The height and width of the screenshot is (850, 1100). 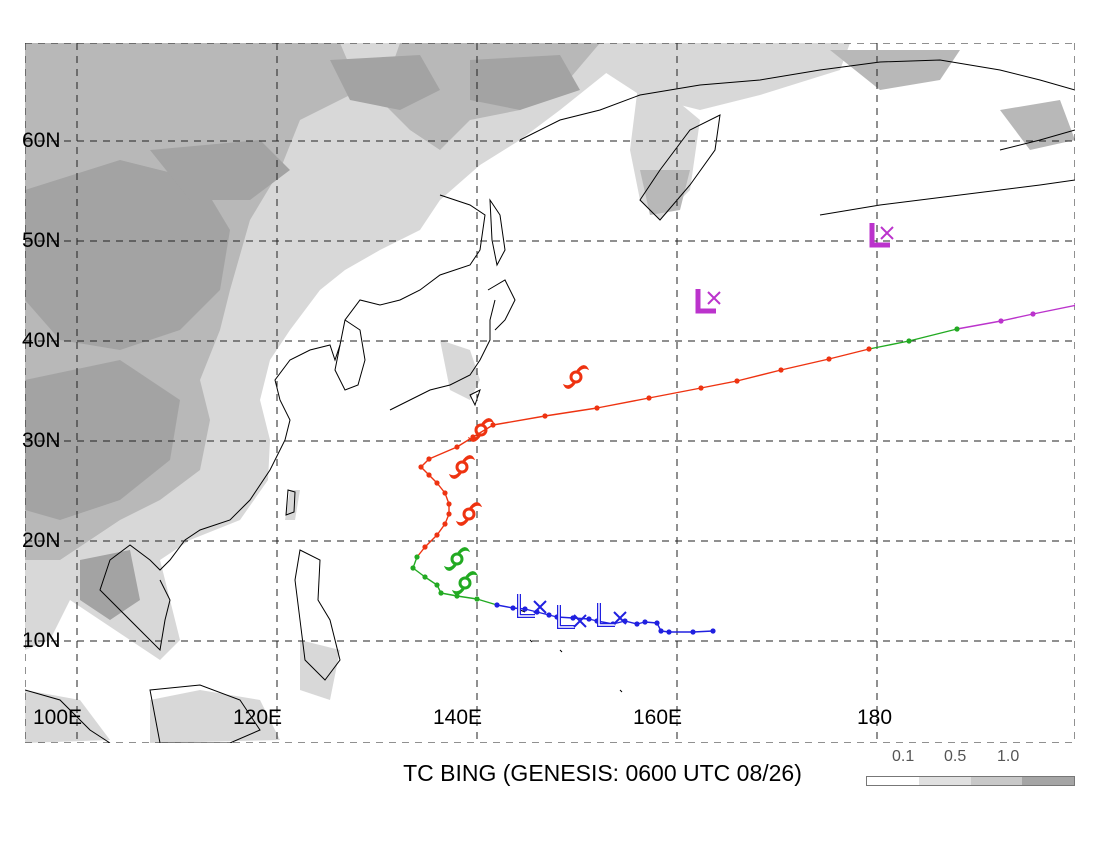 I want to click on legend-ticks: 0.1 0.5 1.0, so click(x=970, y=758).